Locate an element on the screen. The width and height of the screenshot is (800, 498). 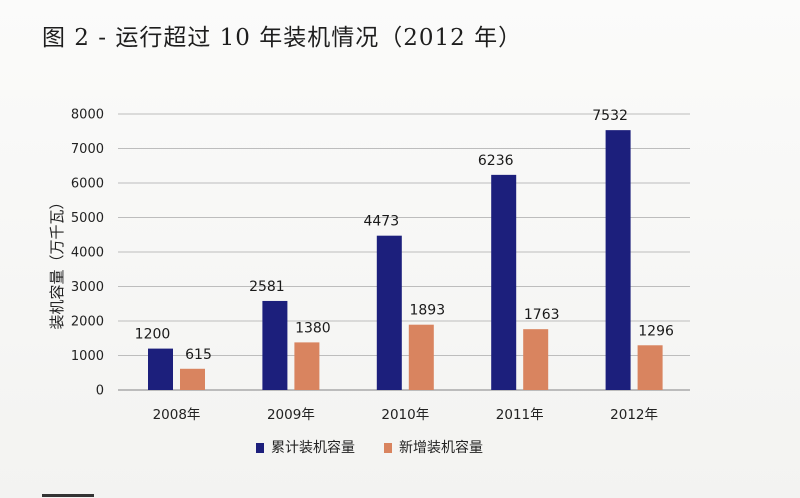
y-tick-label: 6000 is located at coordinates (87, 184).